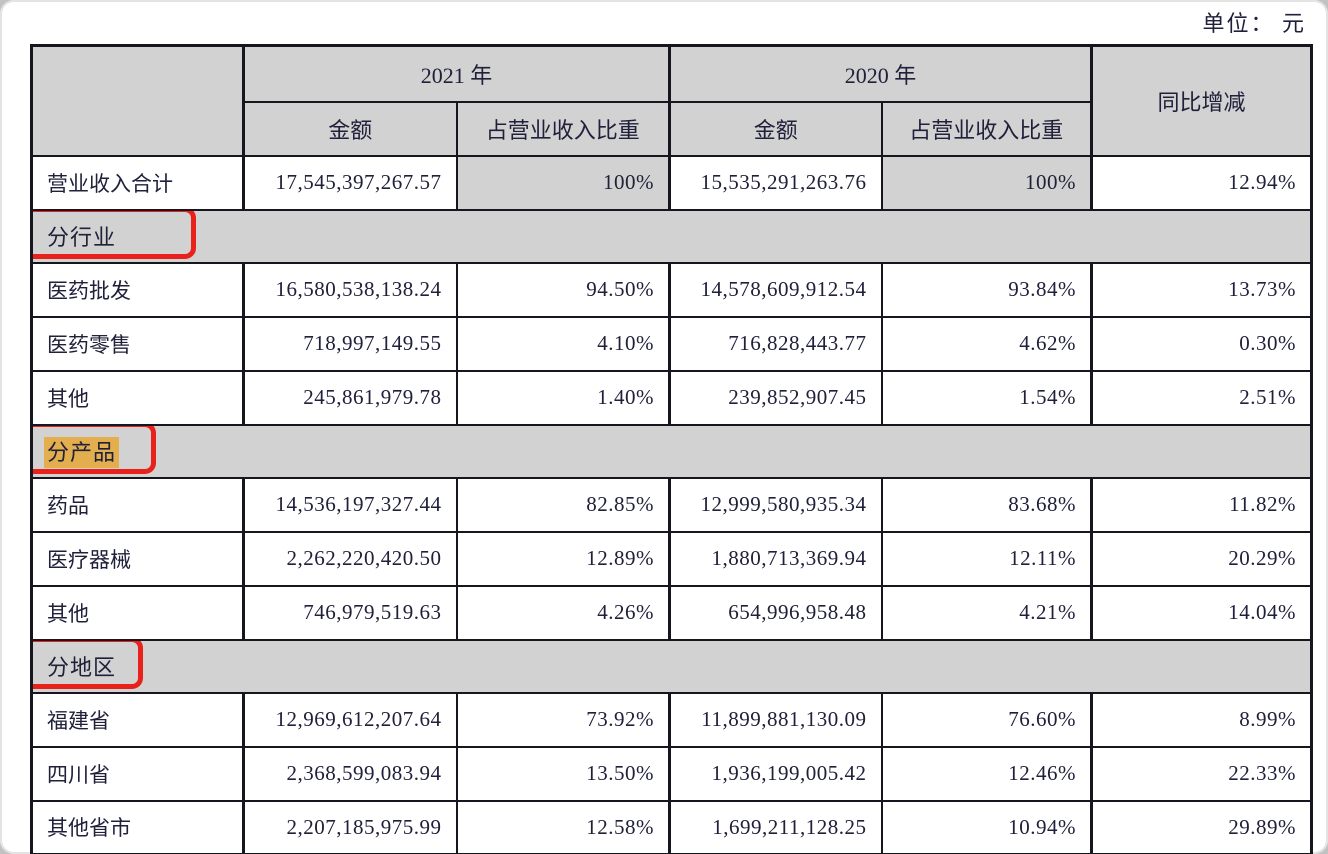  What do you see at coordinates (986, 558) in the screenshot?
I see `cell-share-2020: 12.11%` at bounding box center [986, 558].